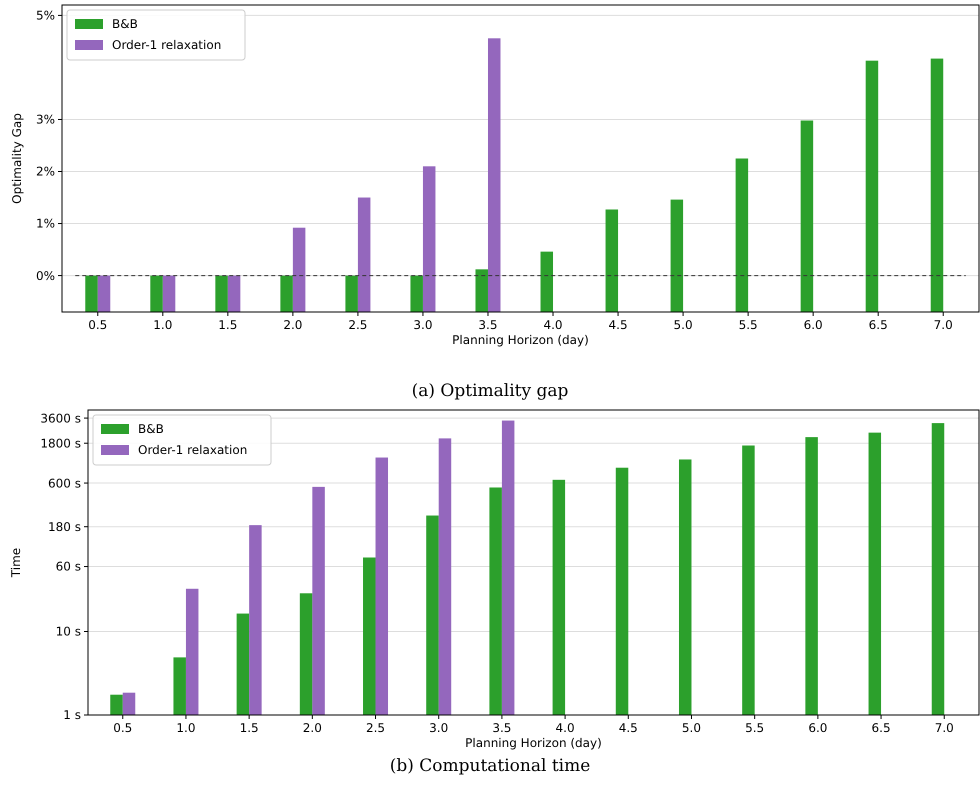 This screenshot has height=805, width=980. Describe the element at coordinates (490, 766) in the screenshot. I see `text: (b) Computational time` at that location.